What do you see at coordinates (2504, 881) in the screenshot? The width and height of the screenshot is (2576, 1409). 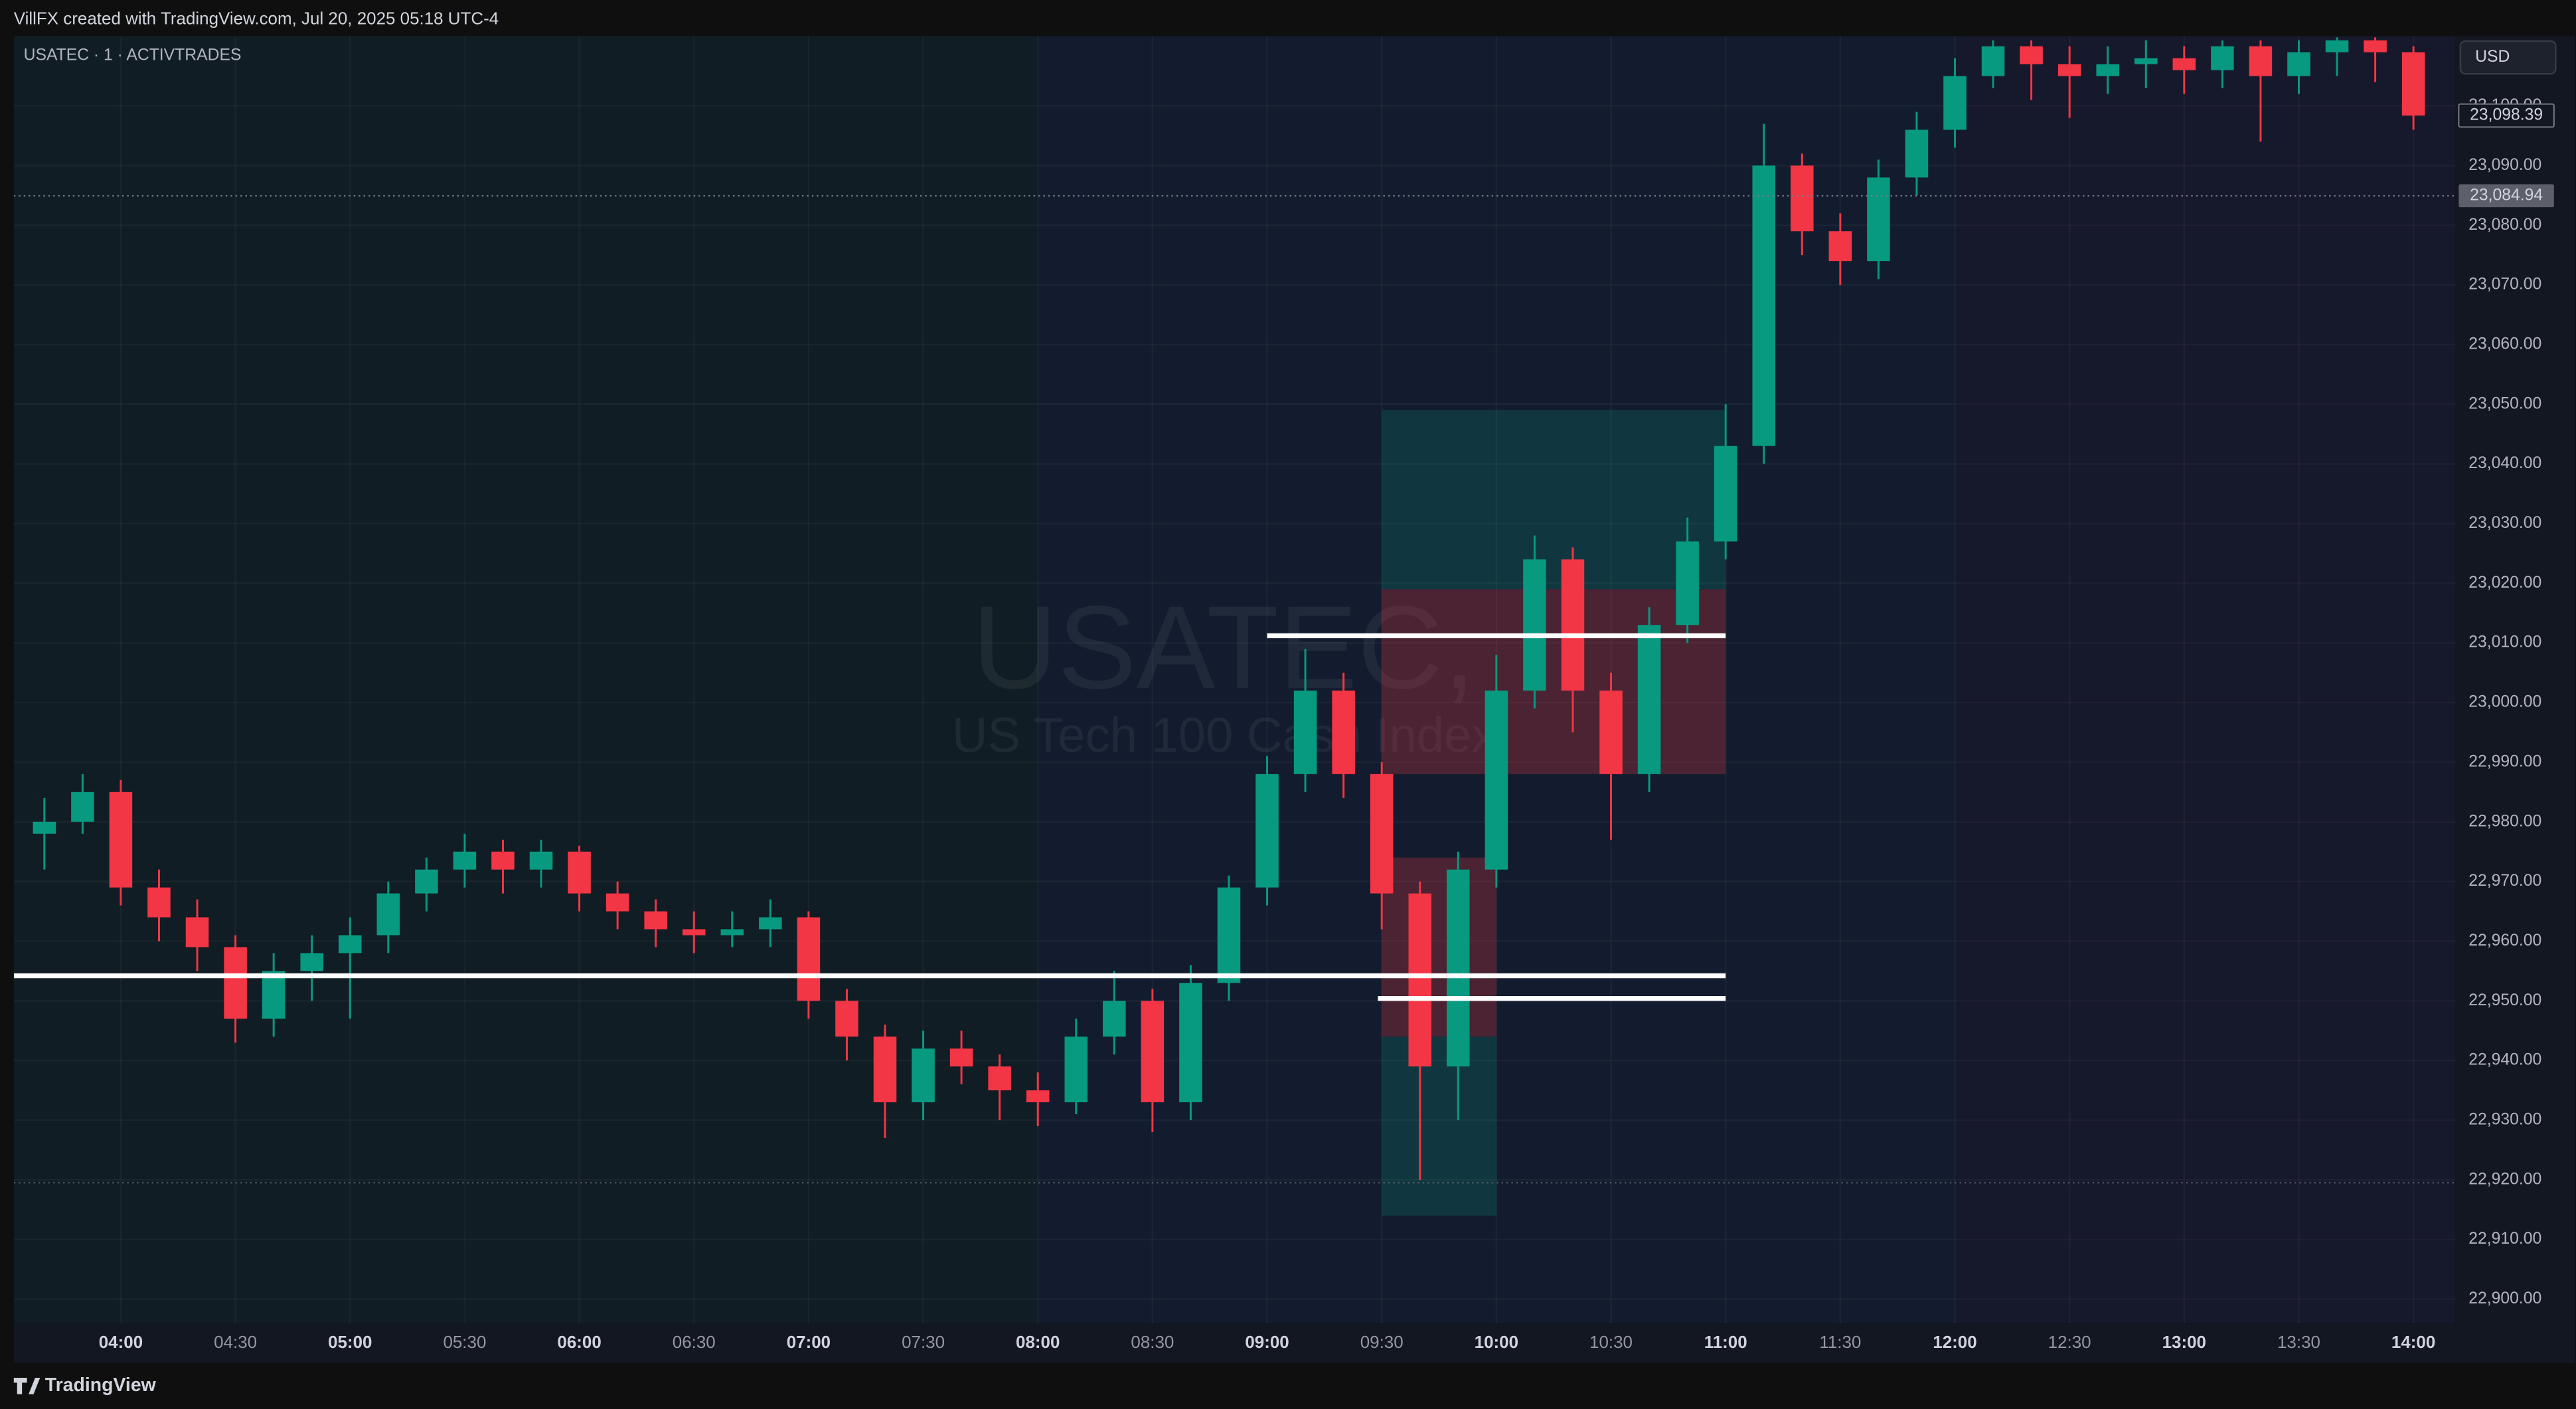 I see `y-tick-label: 22,970.00` at bounding box center [2504, 881].